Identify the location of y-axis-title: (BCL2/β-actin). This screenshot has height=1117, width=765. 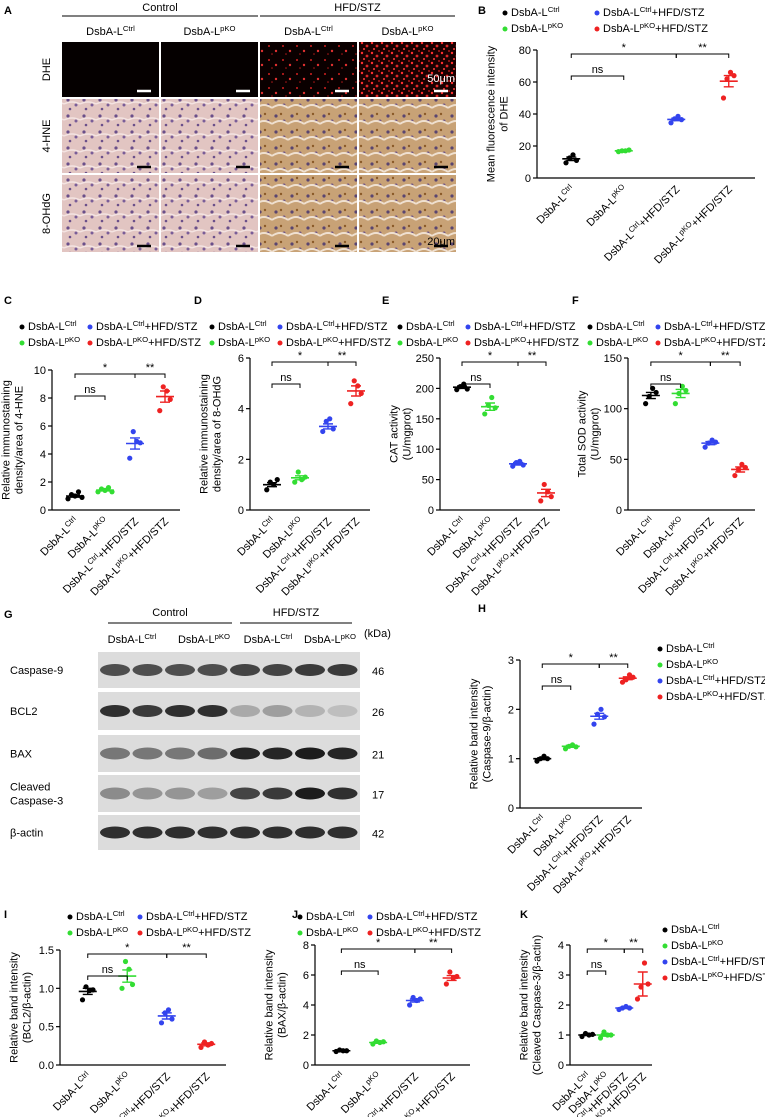
(28, 1007).